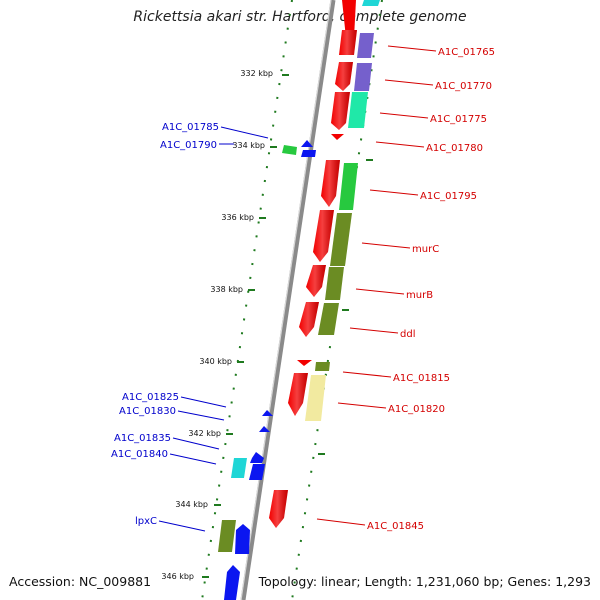 The image size is (600, 600). Describe the element at coordinates (80, 581) in the screenshot. I see `accession-text: Accession: NC_009881` at that location.